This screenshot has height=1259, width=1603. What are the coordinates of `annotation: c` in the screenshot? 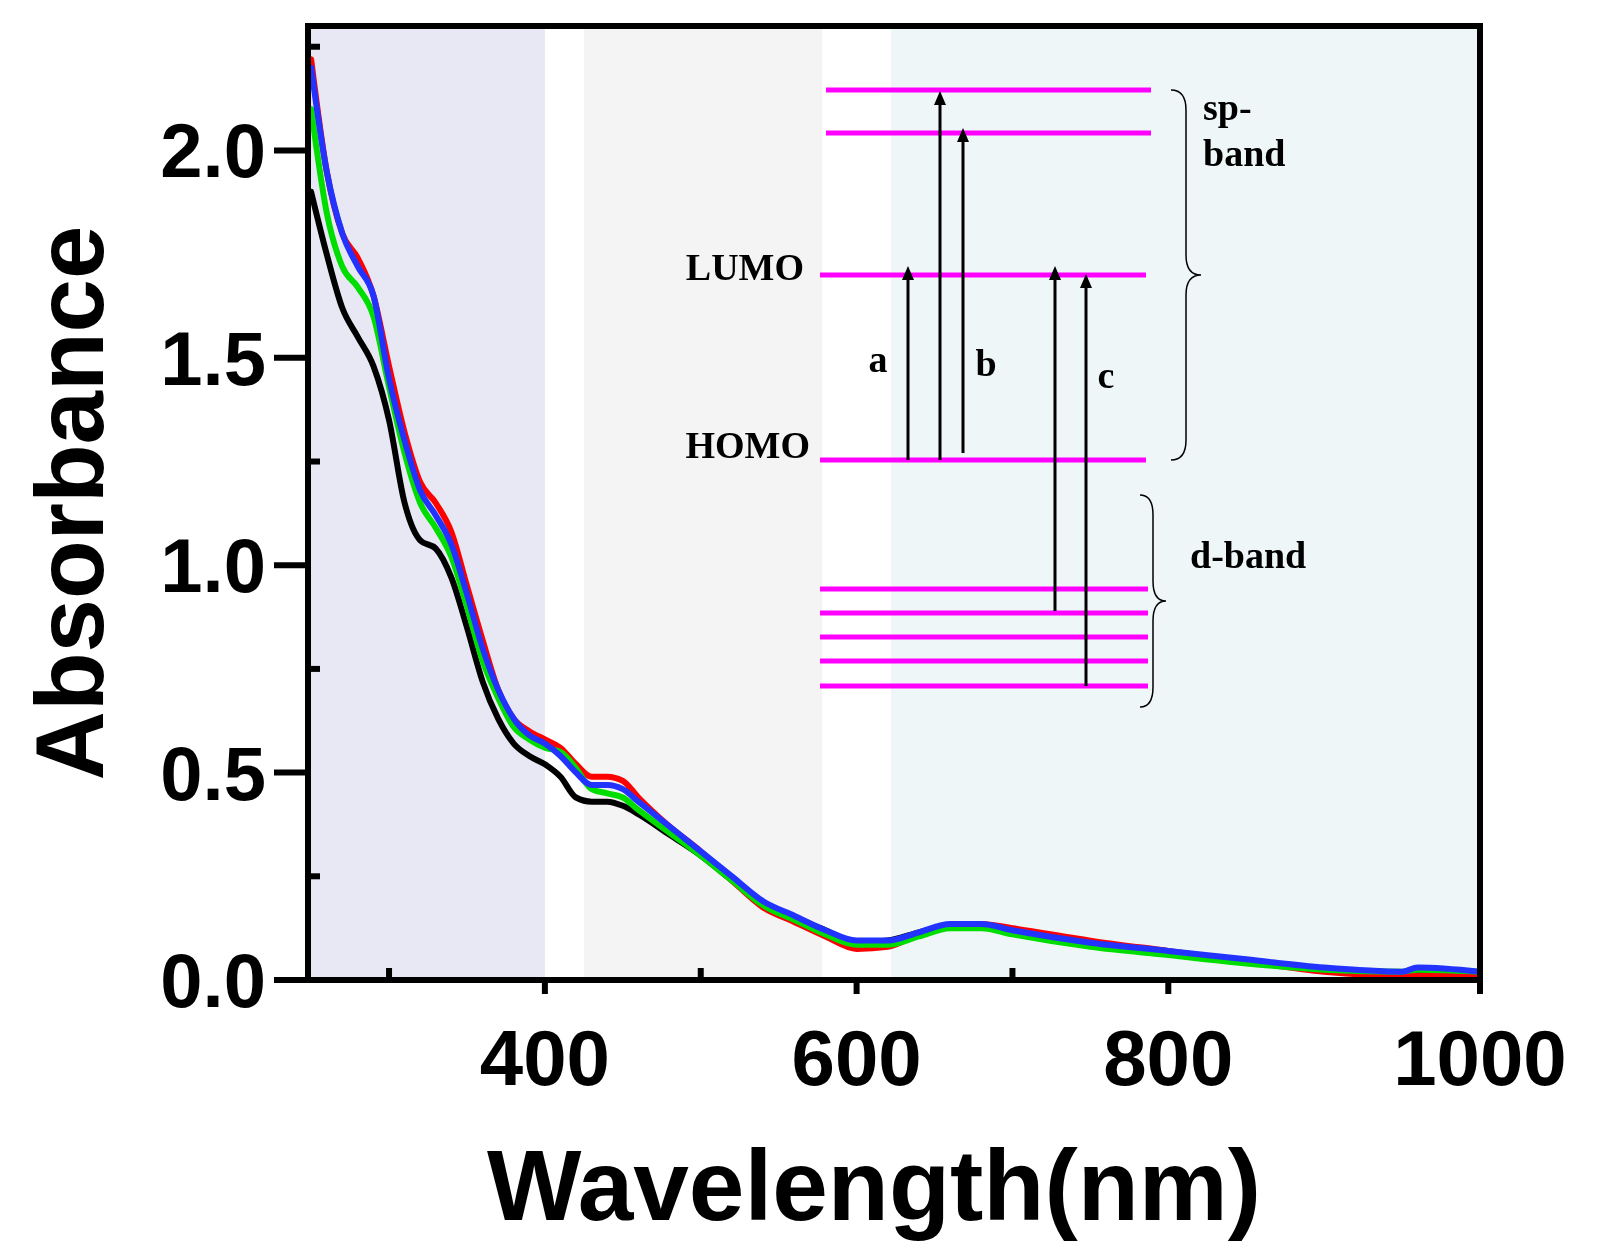 It's located at (1106, 375).